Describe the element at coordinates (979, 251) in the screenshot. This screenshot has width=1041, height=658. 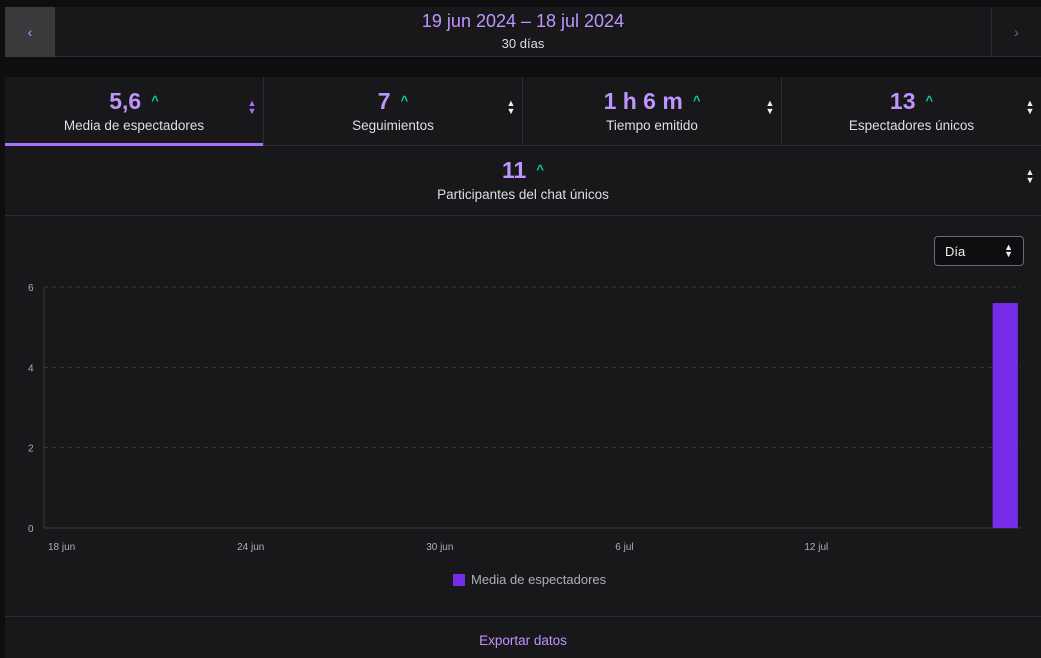
I see `granularity-select: Día ▲ ▼` at that location.